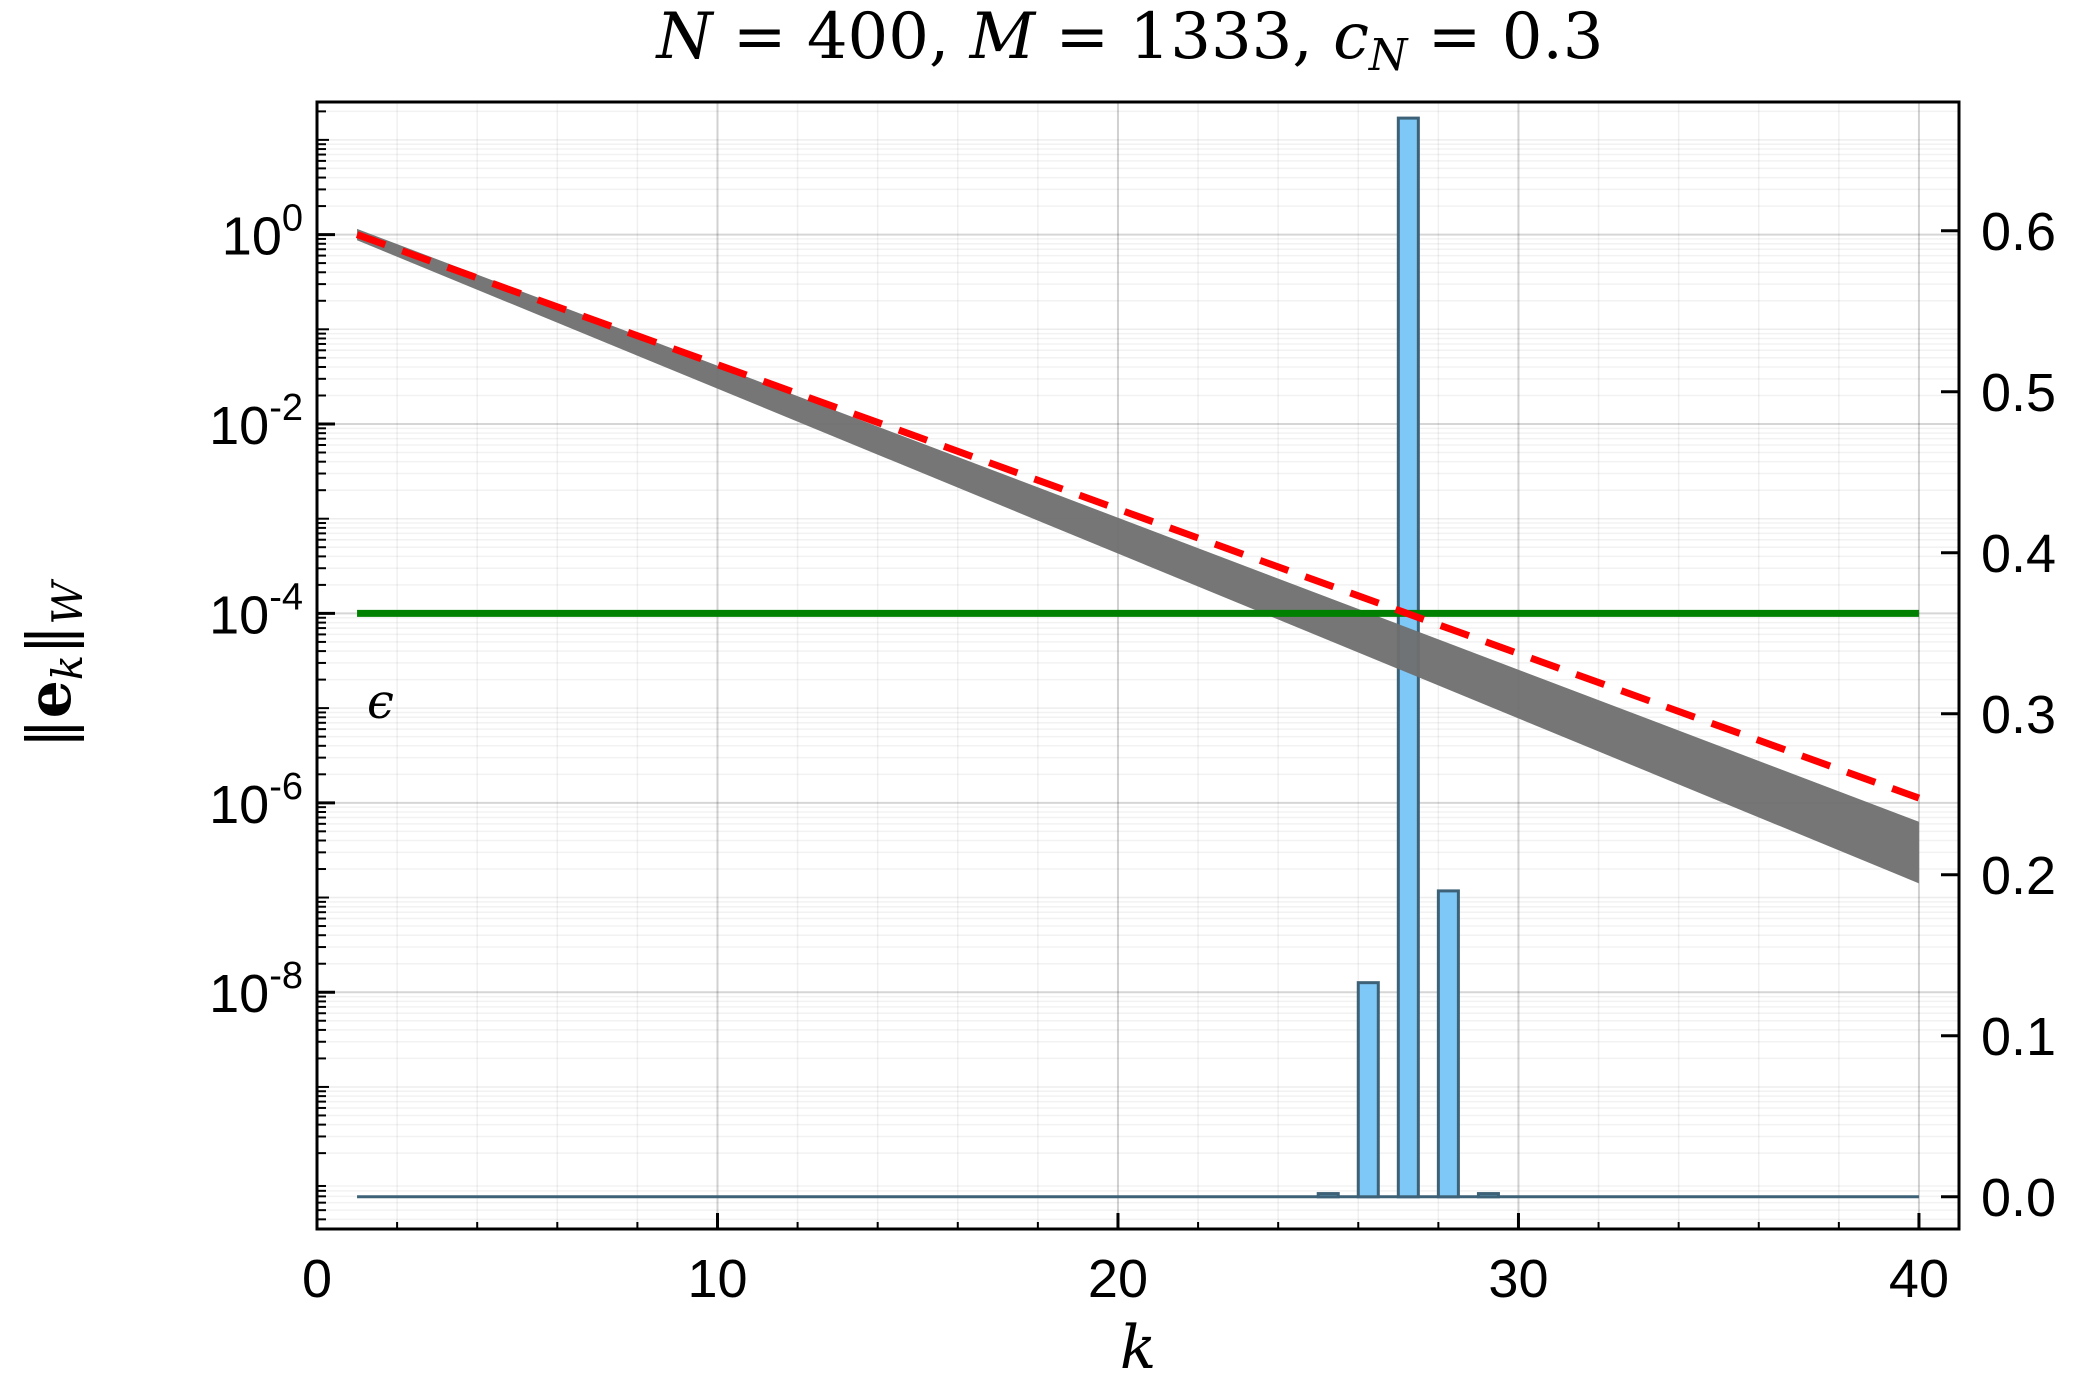  What do you see at coordinates (1129, 40) in the screenshot?
I see `chart-title: N = 400, M = 1333, cN = 0.3` at bounding box center [1129, 40].